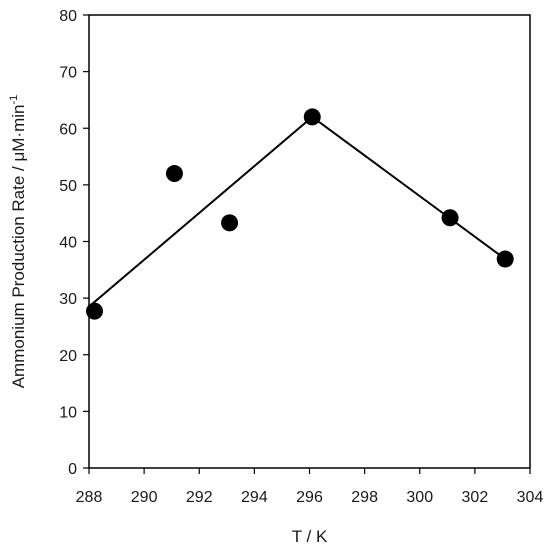 The height and width of the screenshot is (550, 550). I want to click on y-tick-label: 80, so click(68, 16).